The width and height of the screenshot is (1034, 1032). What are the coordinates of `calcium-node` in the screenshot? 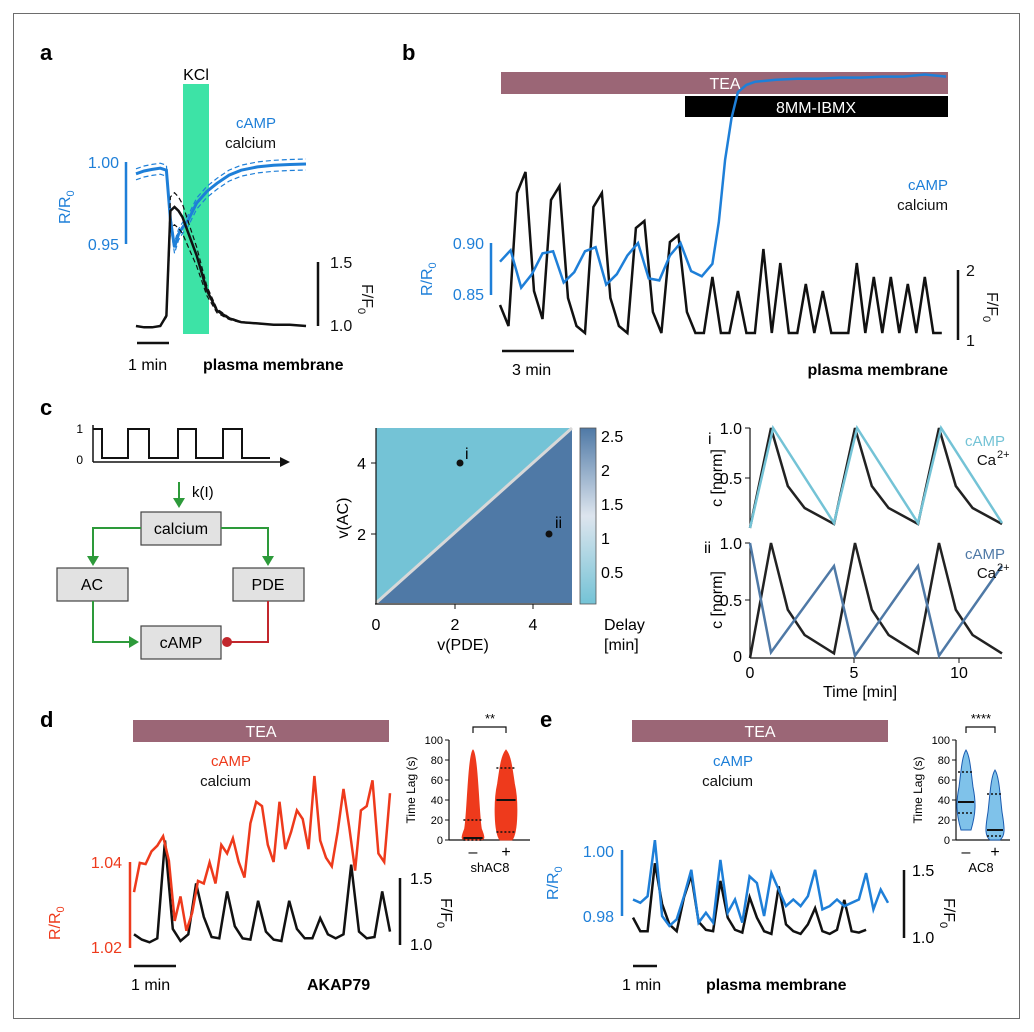 It's located at (181, 528).